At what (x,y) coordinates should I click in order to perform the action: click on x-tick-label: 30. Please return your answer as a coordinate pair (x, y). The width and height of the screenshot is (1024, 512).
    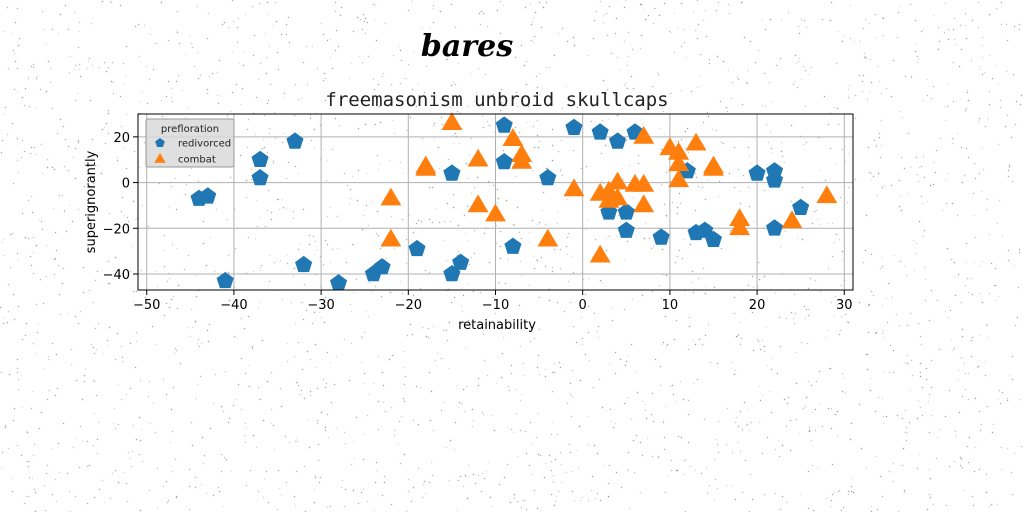
    Looking at the image, I should click on (844, 305).